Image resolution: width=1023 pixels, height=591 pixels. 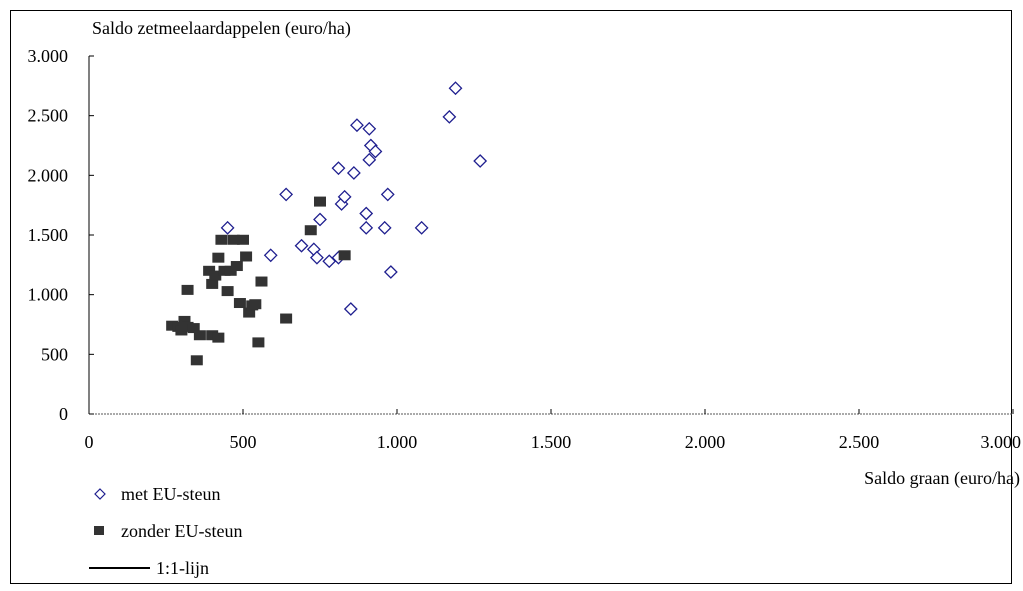 What do you see at coordinates (99, 530) in the screenshot?
I see `legend-square-marker` at bounding box center [99, 530].